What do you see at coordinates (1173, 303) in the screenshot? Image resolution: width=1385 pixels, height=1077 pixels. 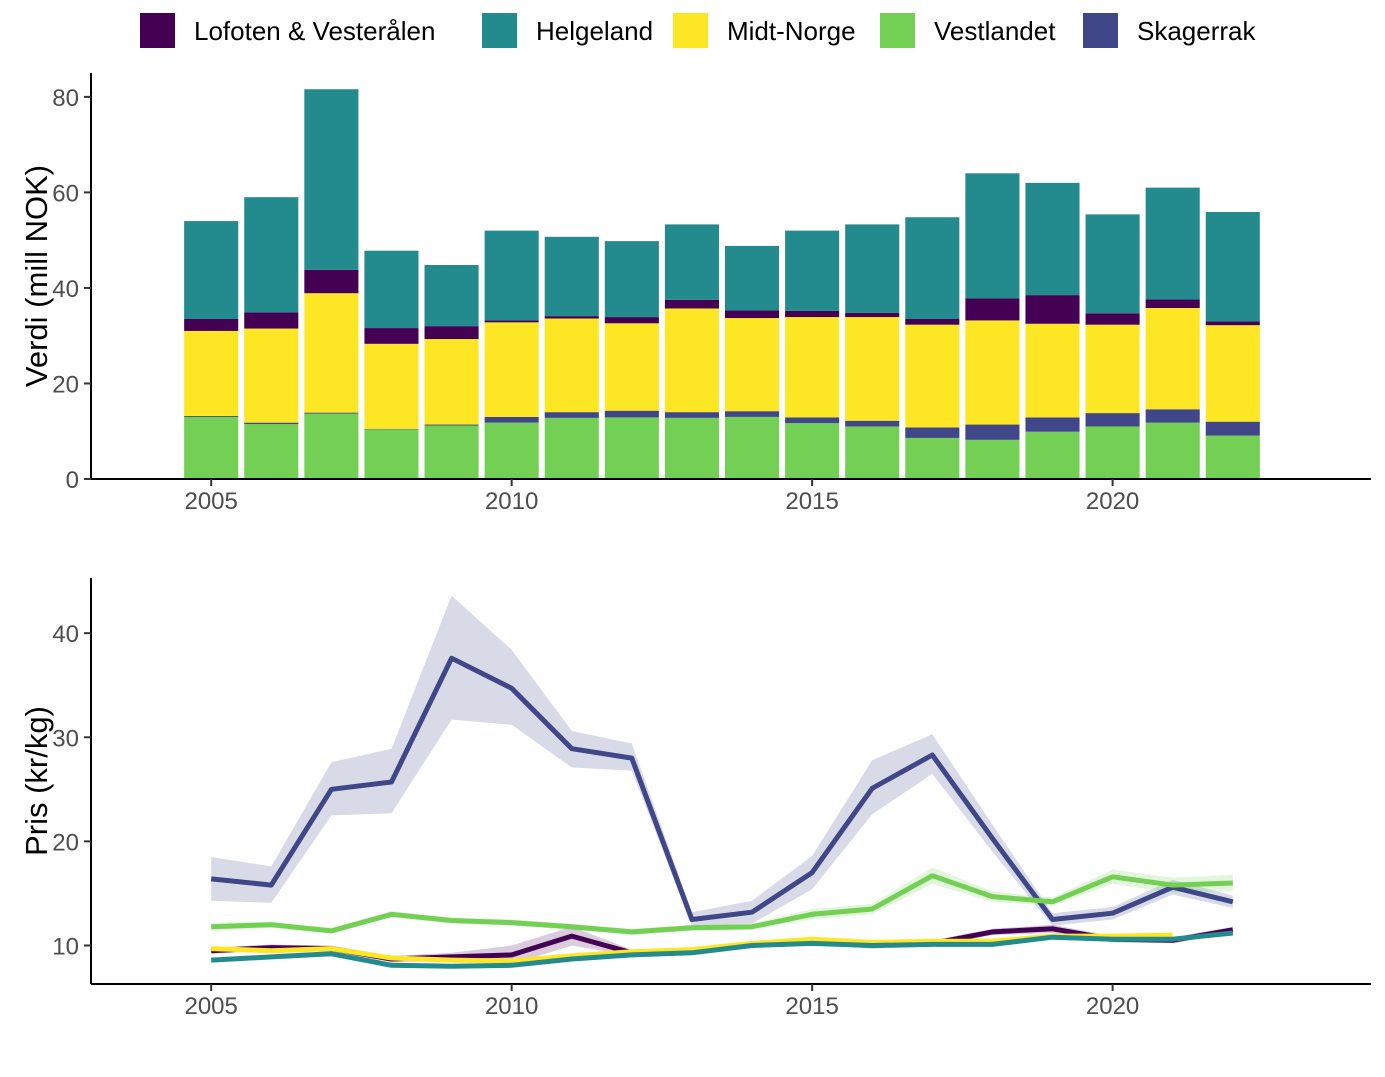 I see `bar-lofoten-and-vester-len-2021` at bounding box center [1173, 303].